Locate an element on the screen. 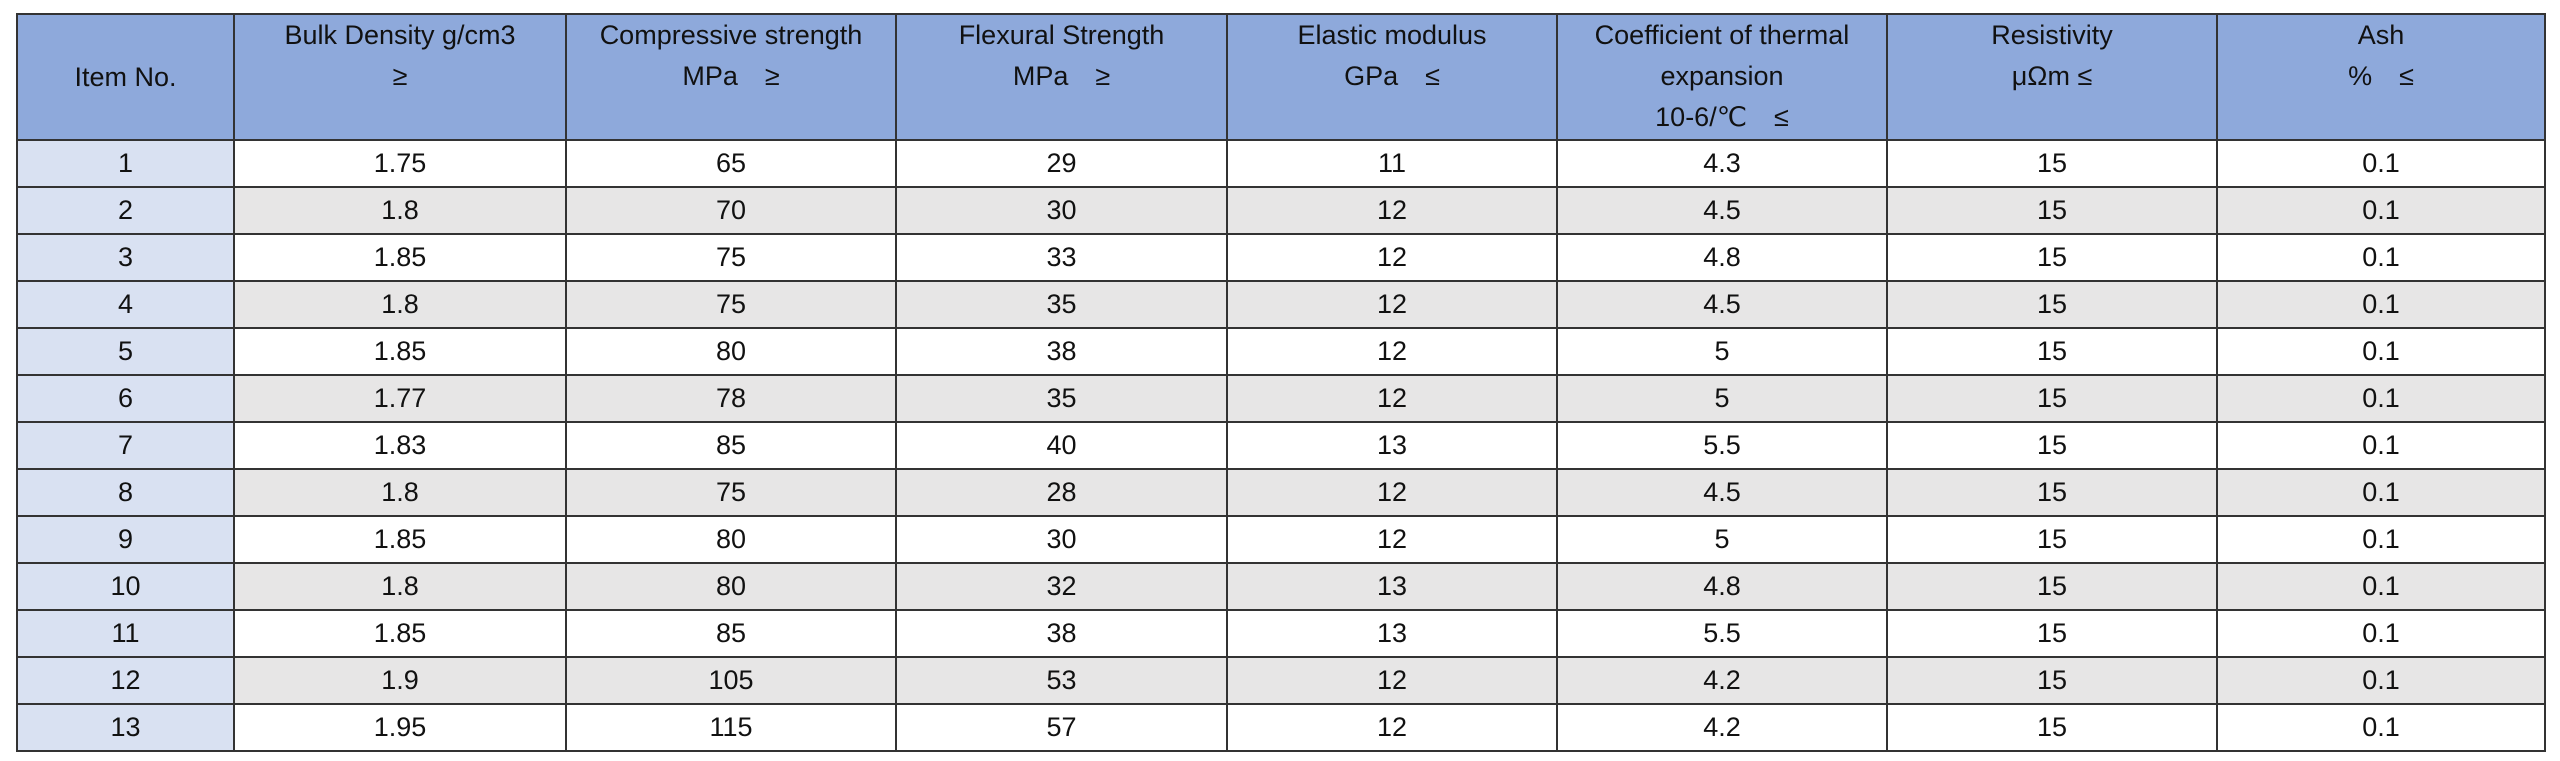 The height and width of the screenshot is (761, 2560). header-line: Item No. is located at coordinates (125, 76).